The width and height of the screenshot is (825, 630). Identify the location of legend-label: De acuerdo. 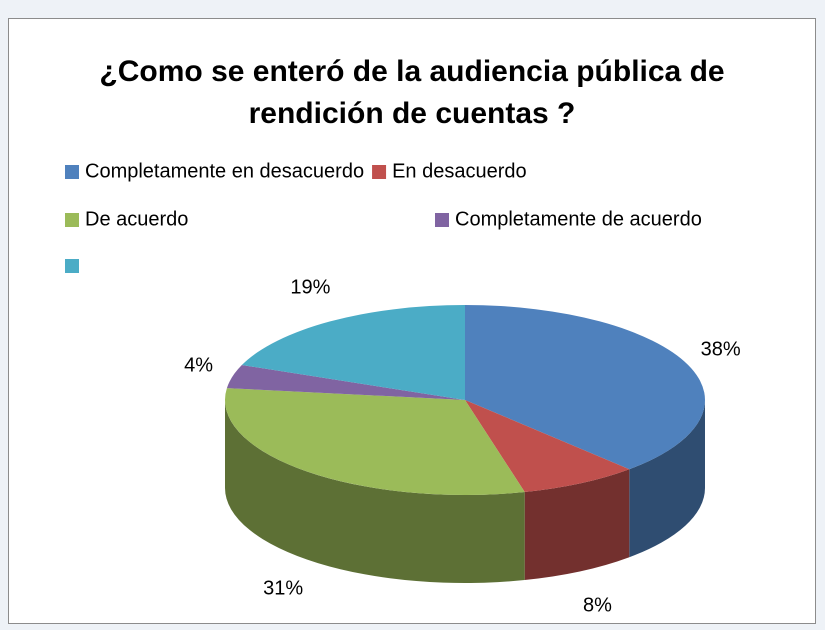
(136, 219).